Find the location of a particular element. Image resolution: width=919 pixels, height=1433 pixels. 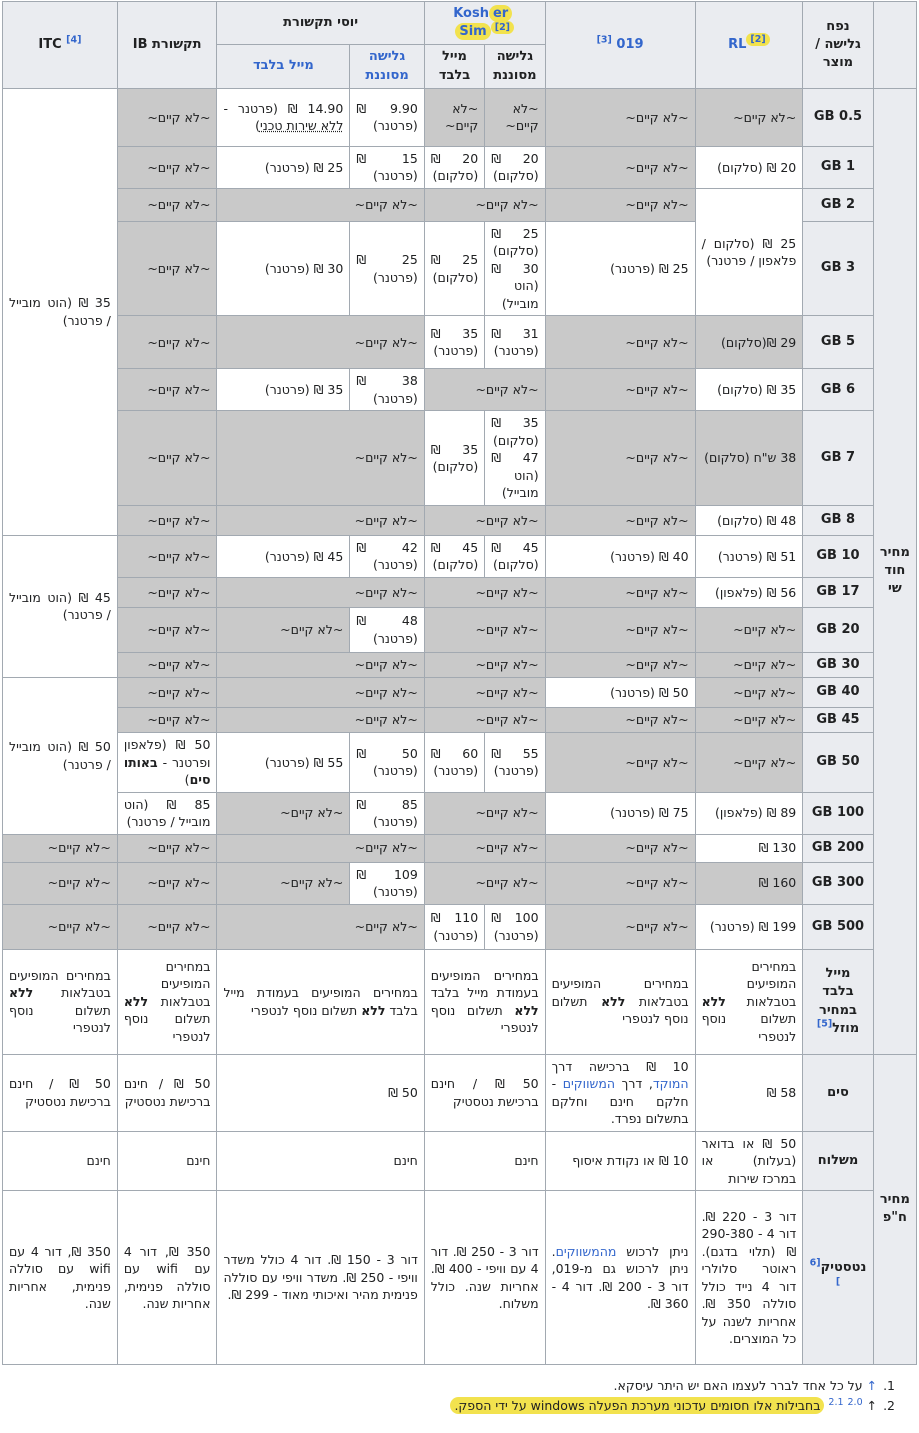

text-segment: 50 ₪ או בדואר (בעלות) או במרכז שירות is located at coordinates (749, 1160).